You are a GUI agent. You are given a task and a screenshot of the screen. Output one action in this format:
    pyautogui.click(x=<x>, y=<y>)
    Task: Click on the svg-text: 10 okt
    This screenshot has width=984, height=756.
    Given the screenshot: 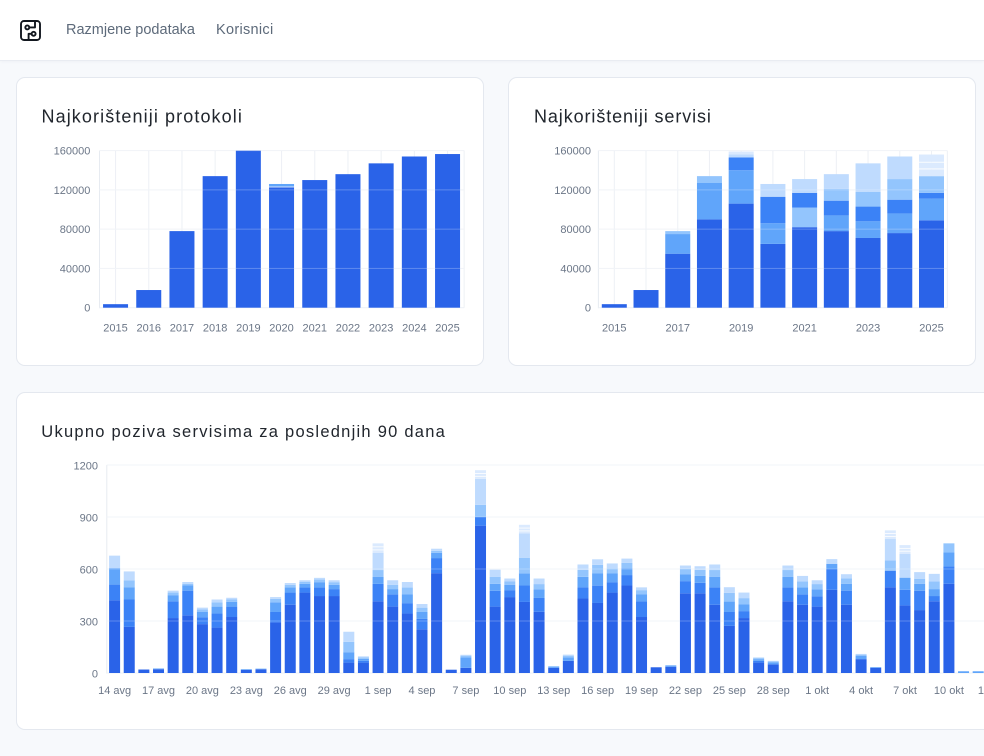 What is the action you would take?
    pyautogui.click(x=949, y=691)
    